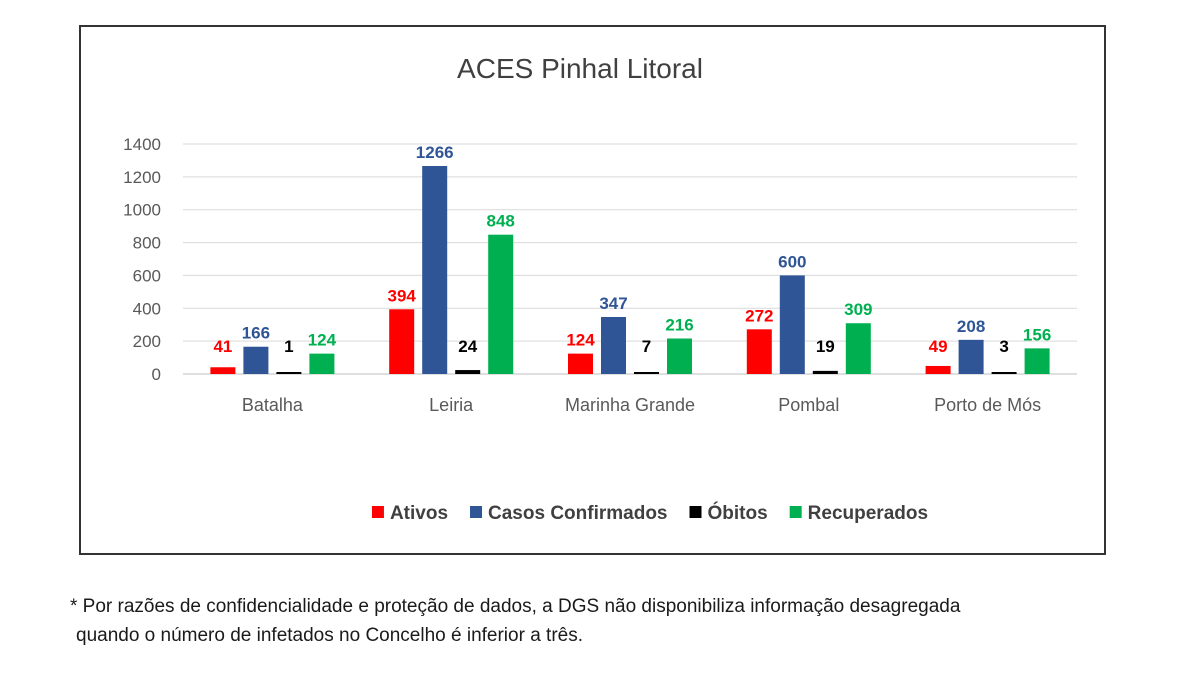 Image resolution: width=1200 pixels, height=695 pixels. What do you see at coordinates (577, 513) in the screenshot?
I see `legend-label: Casos Confirmados` at bounding box center [577, 513].